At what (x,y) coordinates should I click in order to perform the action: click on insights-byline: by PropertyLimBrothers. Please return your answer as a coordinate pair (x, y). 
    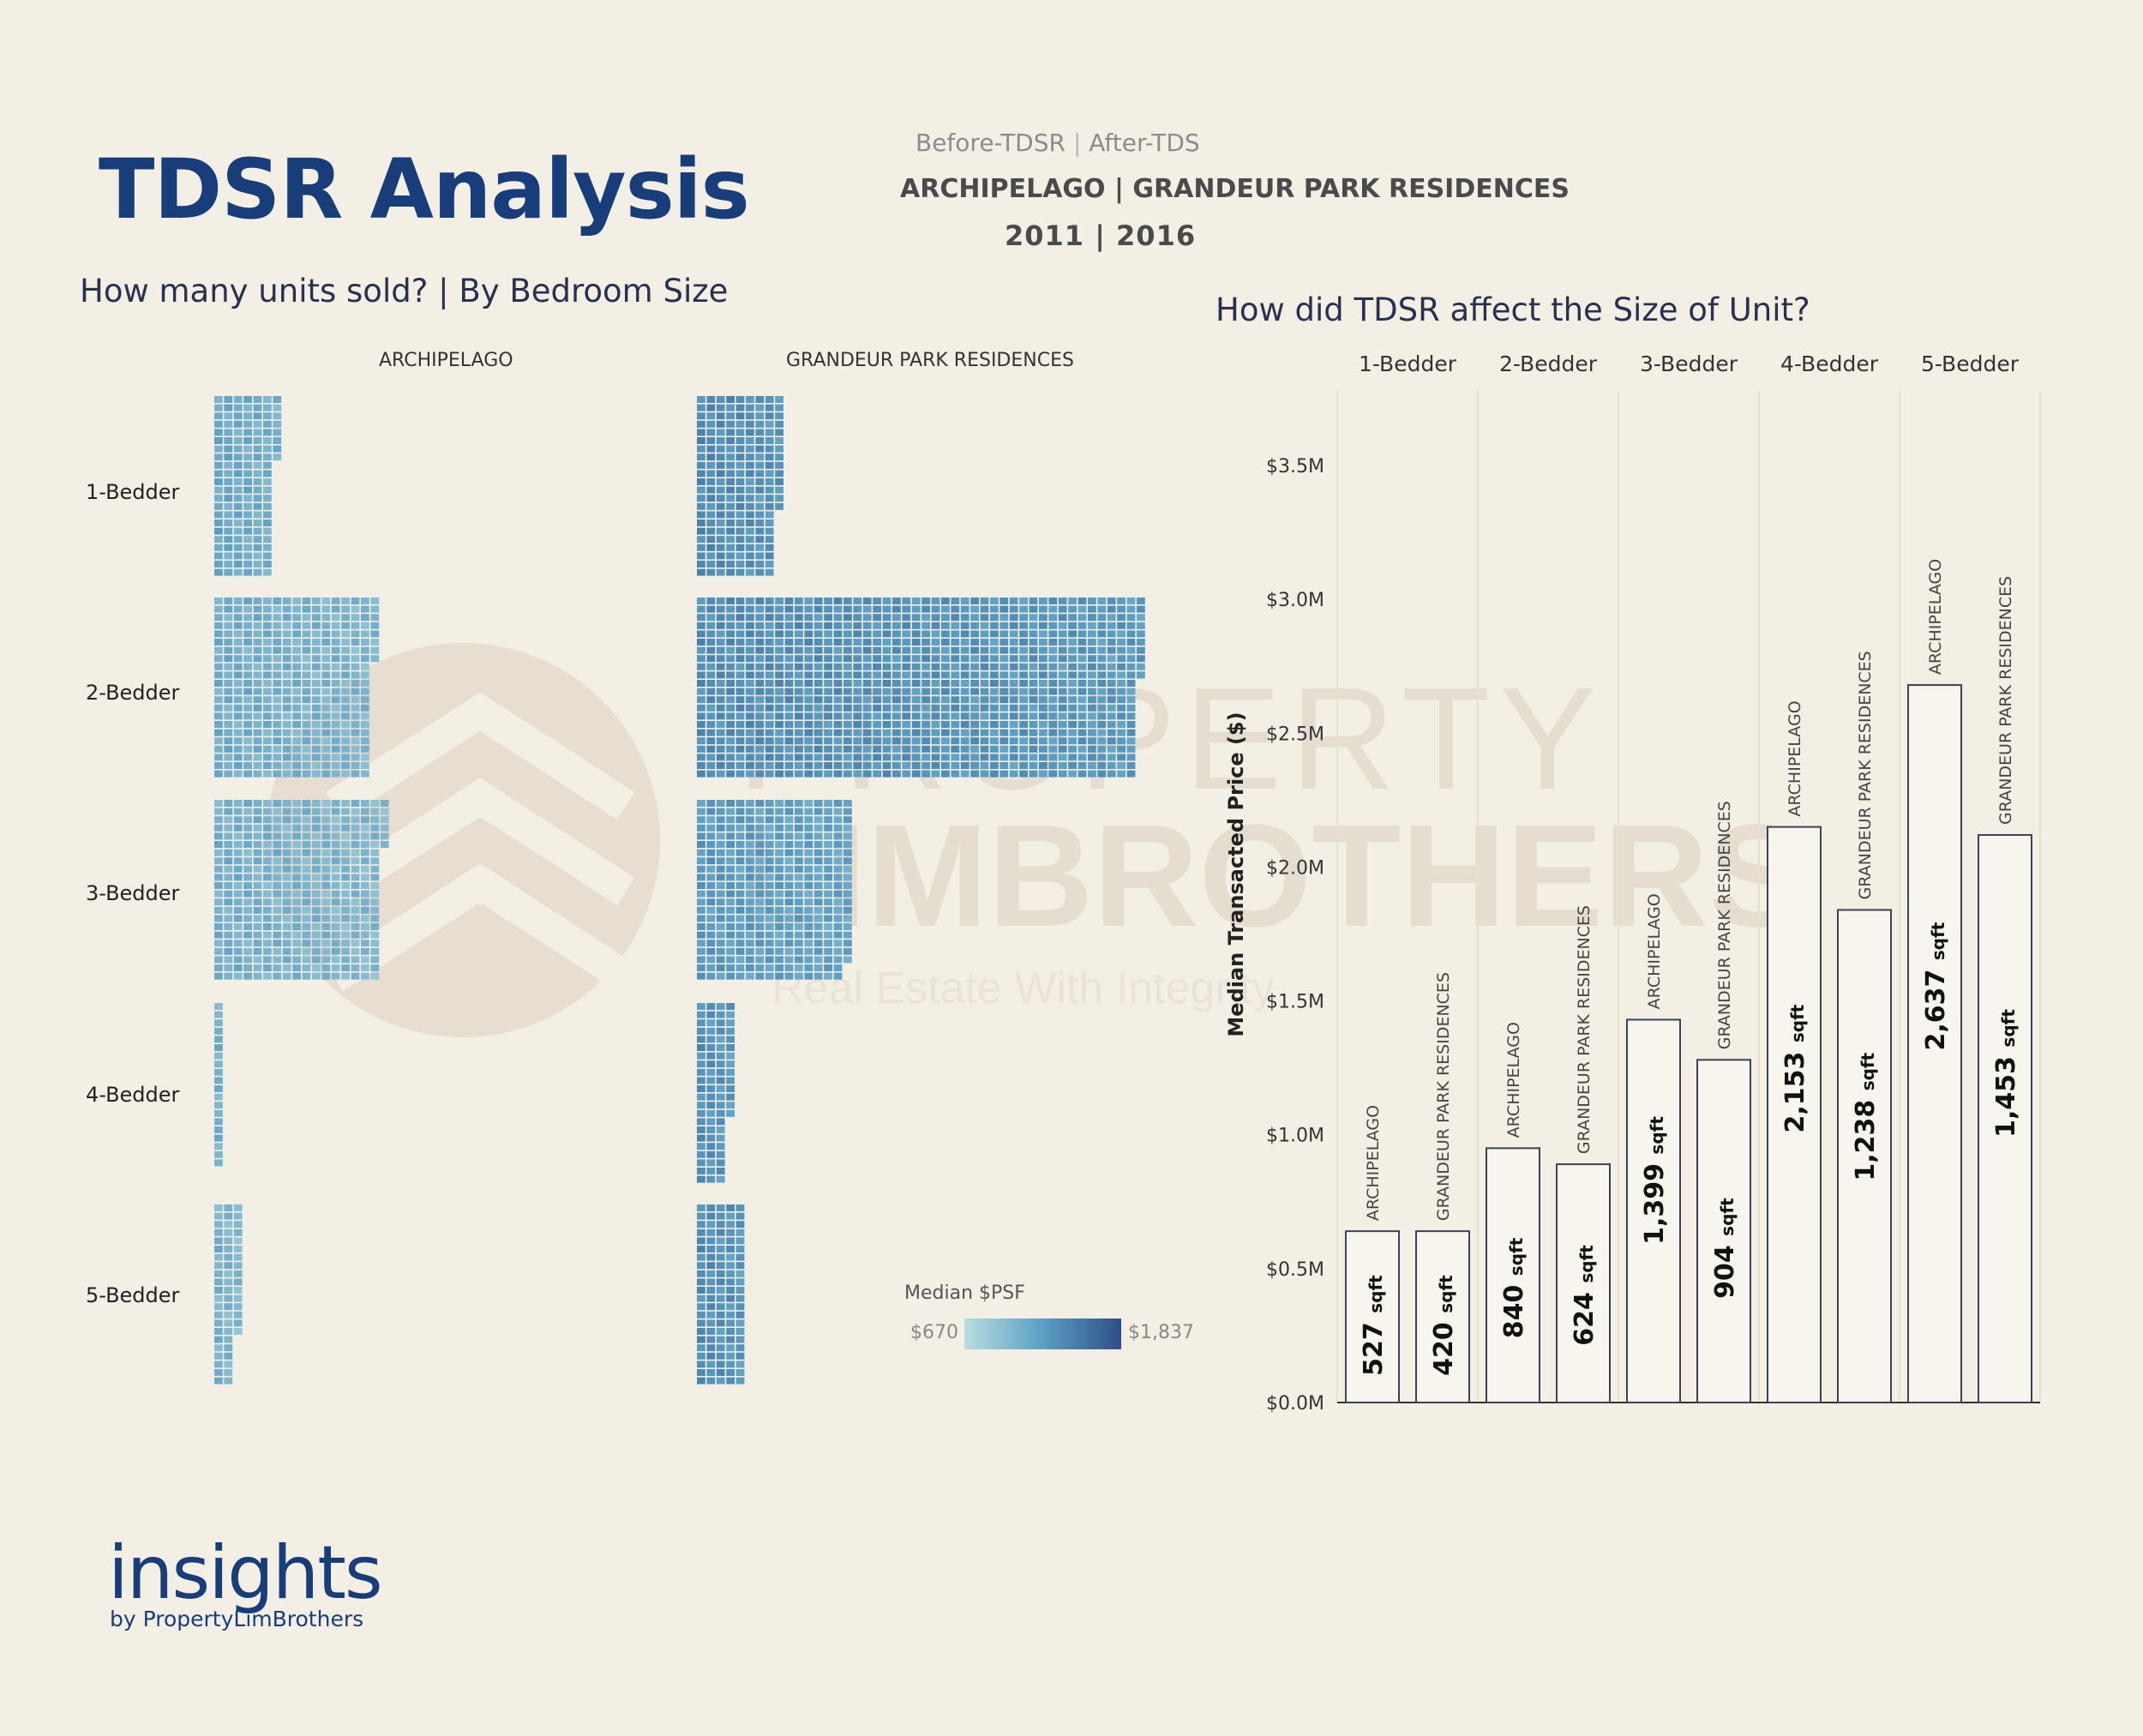
    Looking at the image, I should click on (237, 1619).